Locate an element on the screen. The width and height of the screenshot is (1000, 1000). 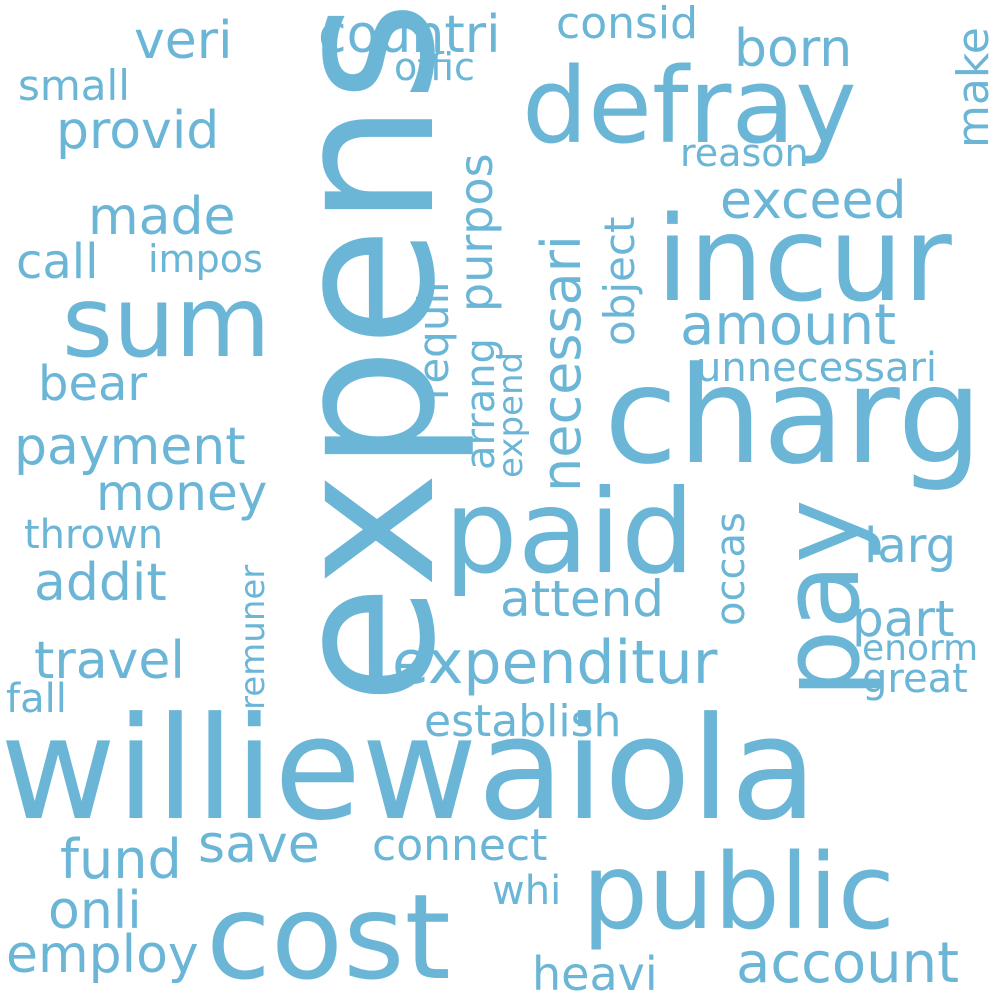
word-bear: bear is located at coordinates (92, 384).